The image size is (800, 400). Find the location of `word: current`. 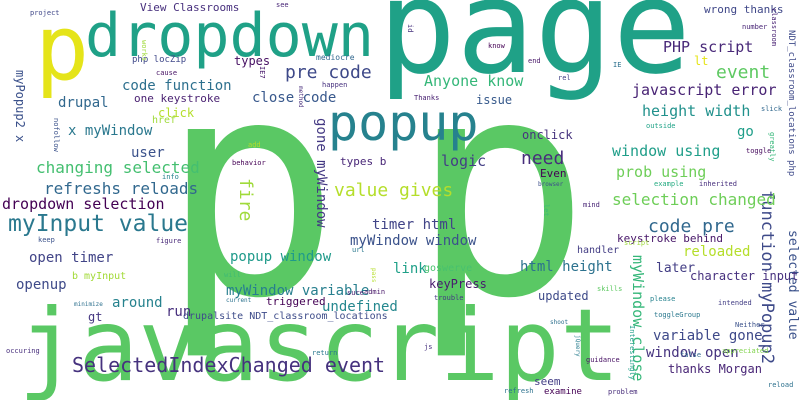

word: current is located at coordinates (239, 300).